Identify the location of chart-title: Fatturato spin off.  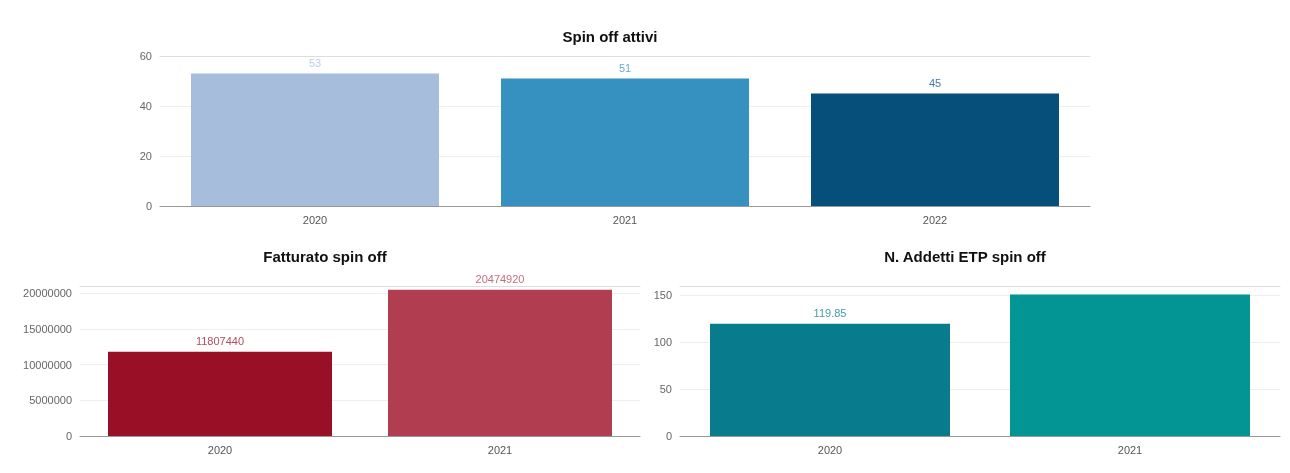
(325, 256).